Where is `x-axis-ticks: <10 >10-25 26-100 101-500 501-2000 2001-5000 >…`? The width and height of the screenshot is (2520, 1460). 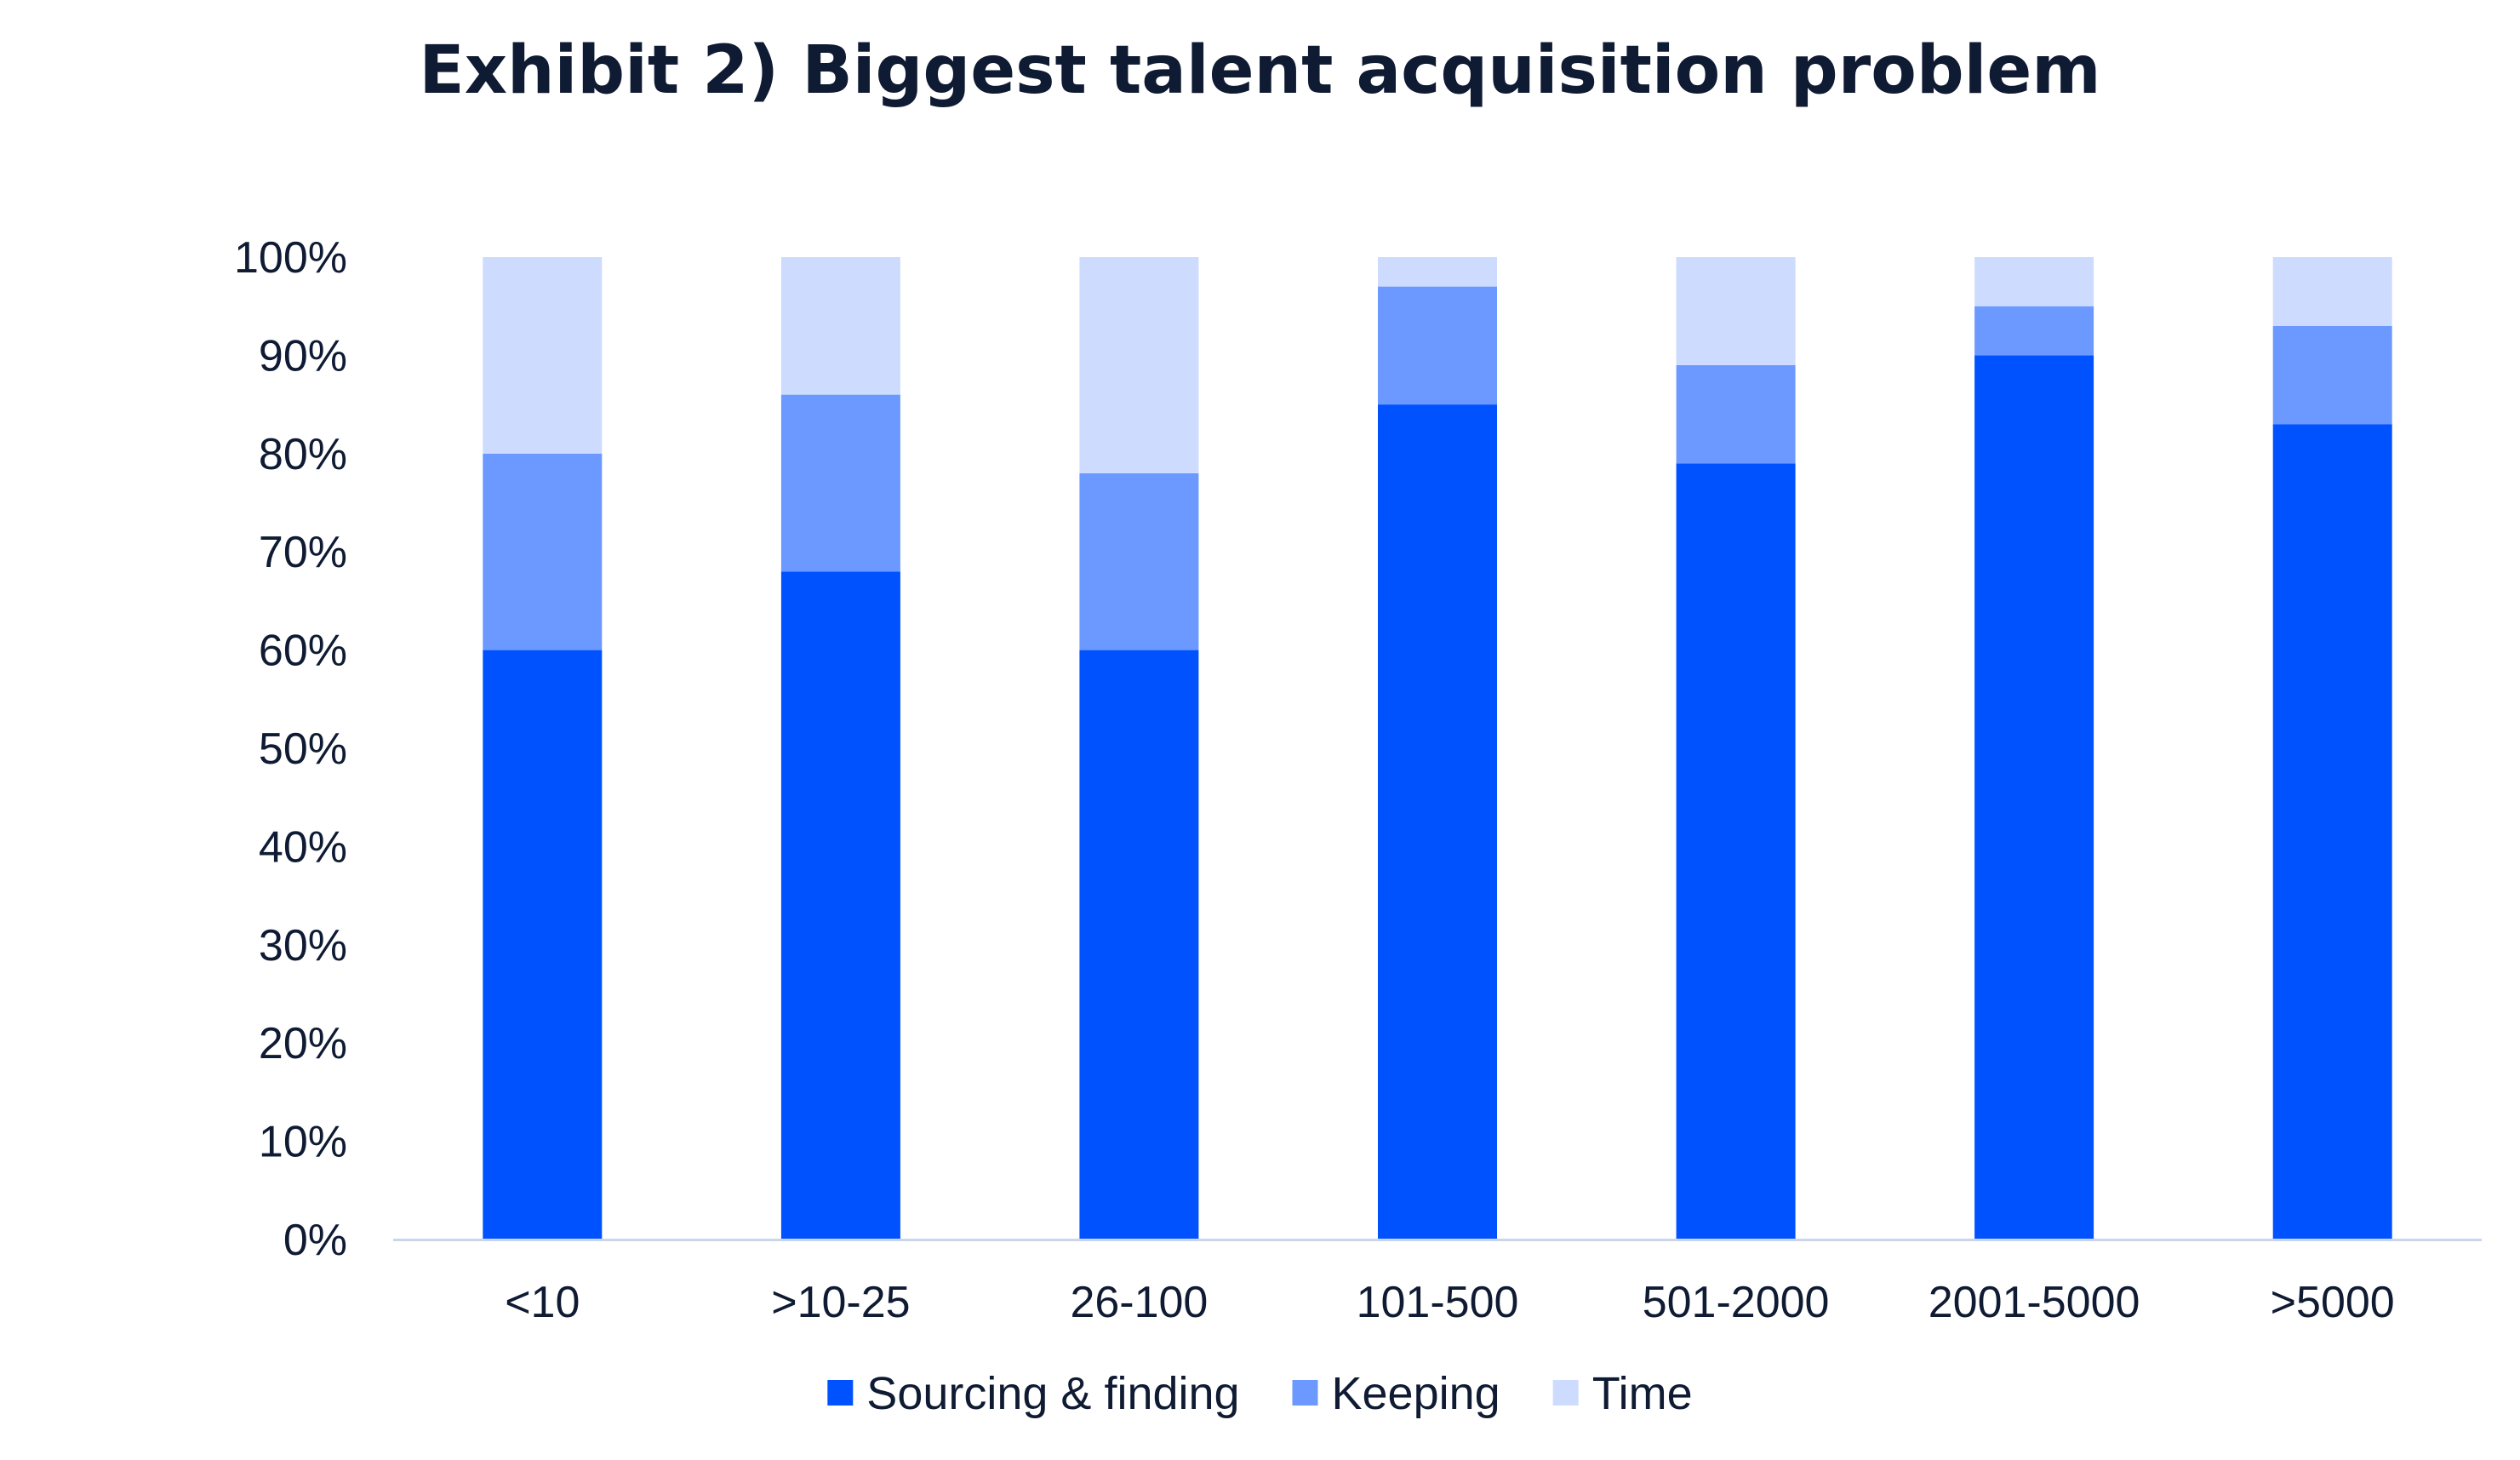 x-axis-ticks: <10 >10-25 26-100 101-500 501-2000 2001-5000 >… is located at coordinates (1450, 1302).